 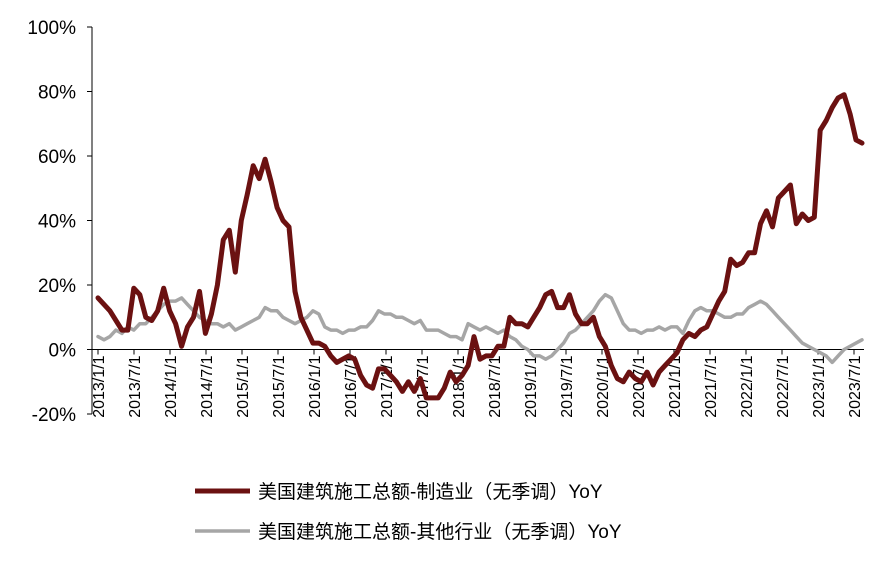 I want to click on x-tick-label: 2021/7/1, so click(x=711, y=386).